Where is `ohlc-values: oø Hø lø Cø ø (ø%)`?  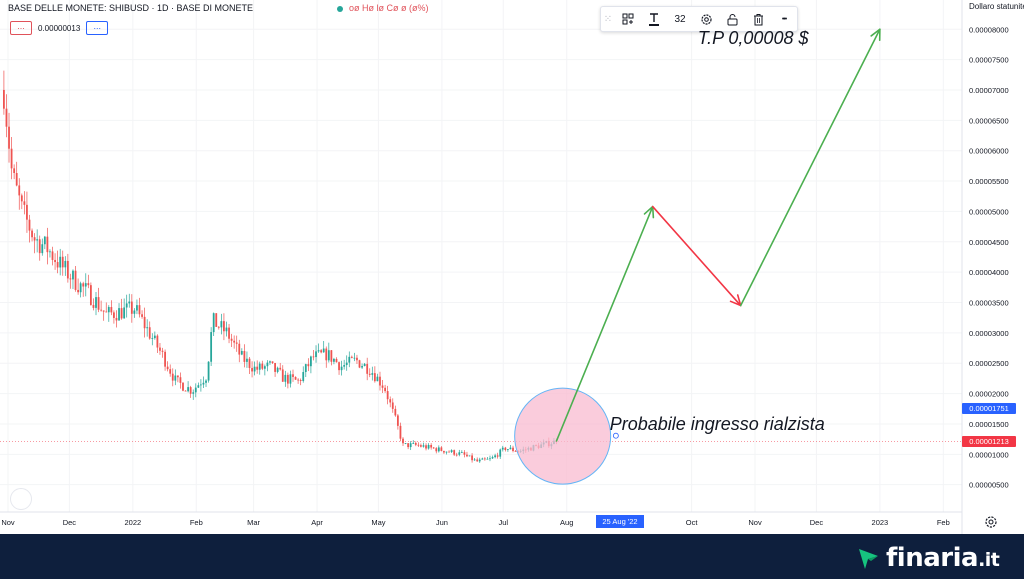
ohlc-values: oø Hø lø Cø ø (ø%) is located at coordinates (389, 8).